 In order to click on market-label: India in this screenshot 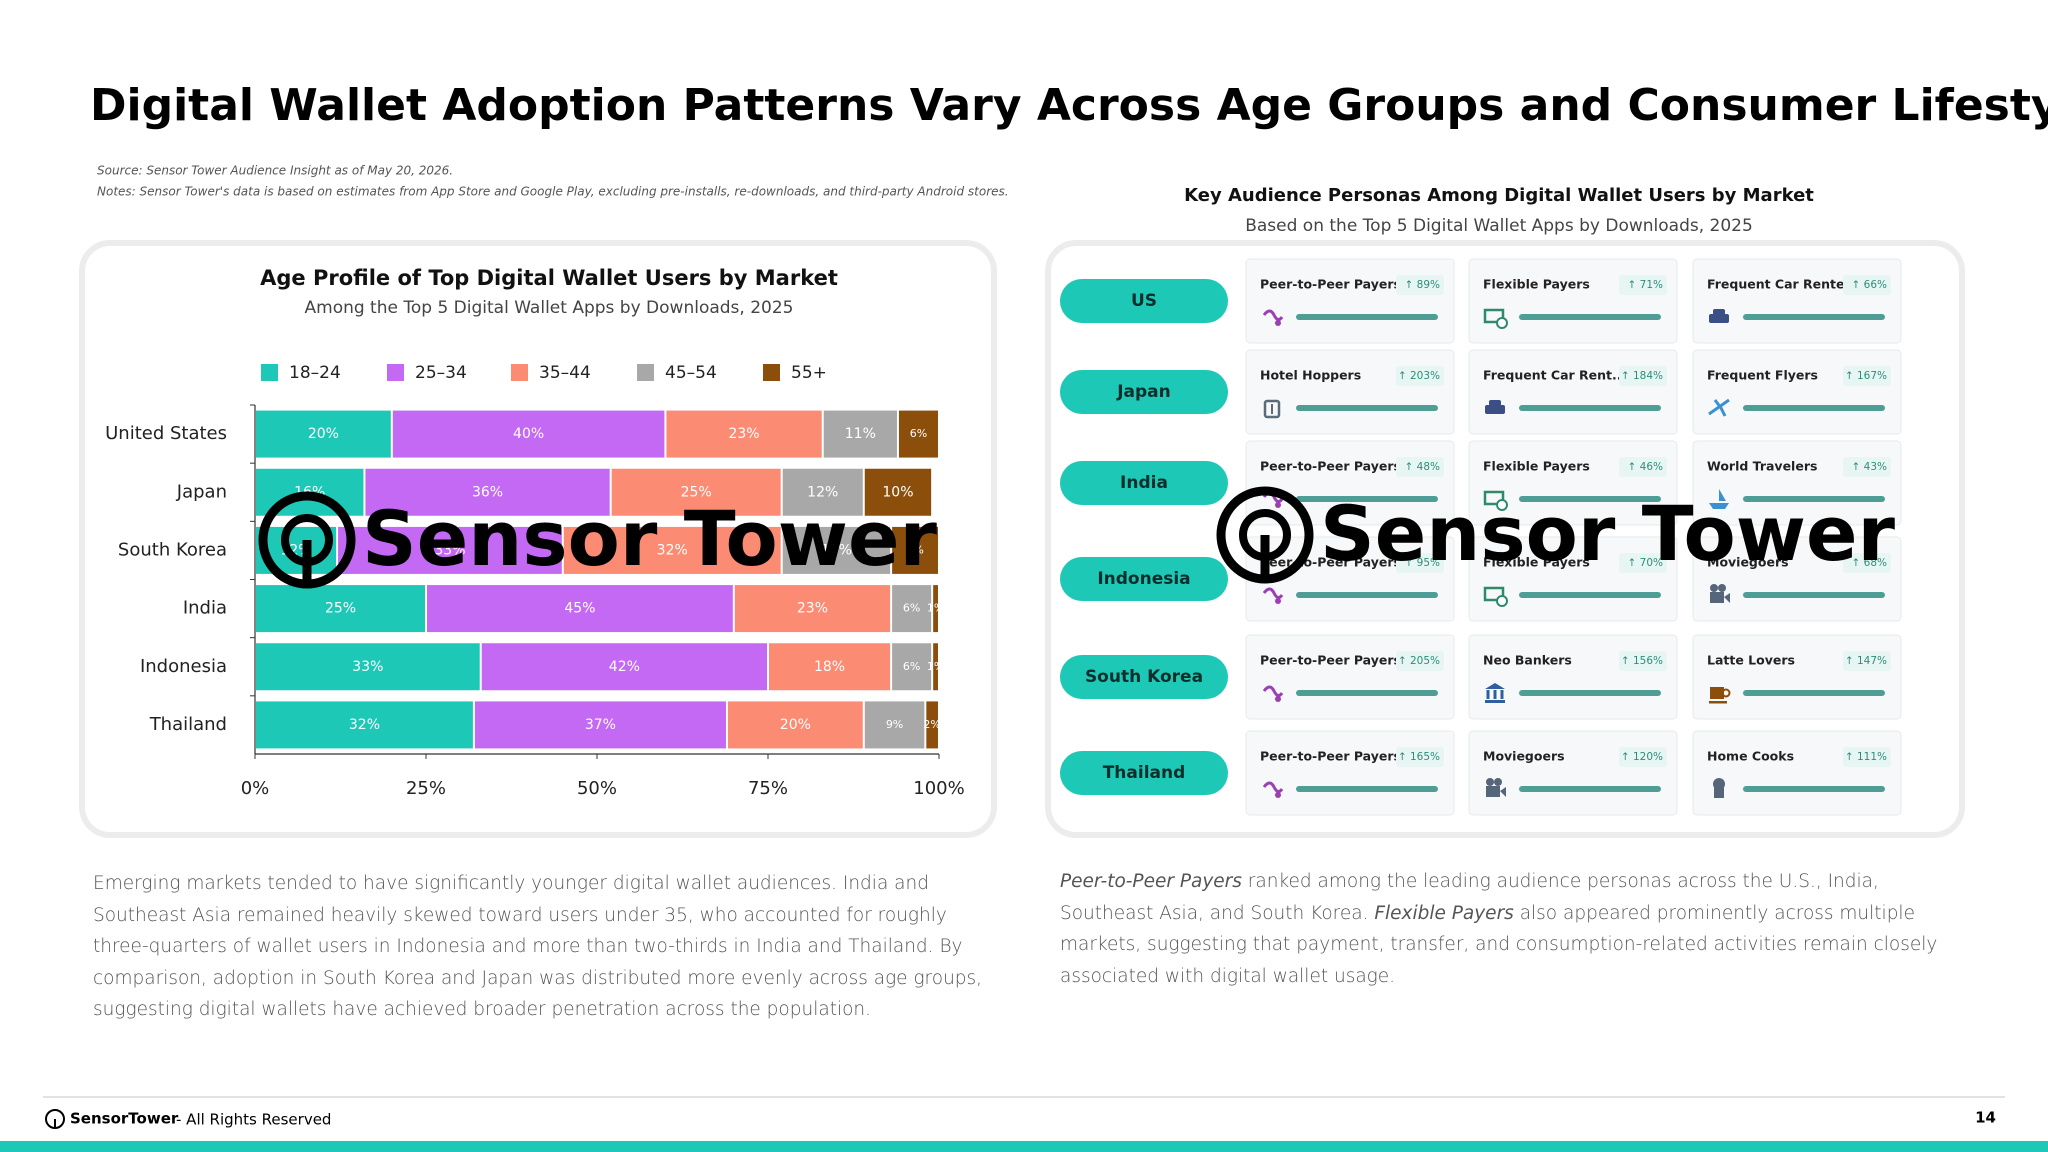, I will do `click(1144, 483)`.